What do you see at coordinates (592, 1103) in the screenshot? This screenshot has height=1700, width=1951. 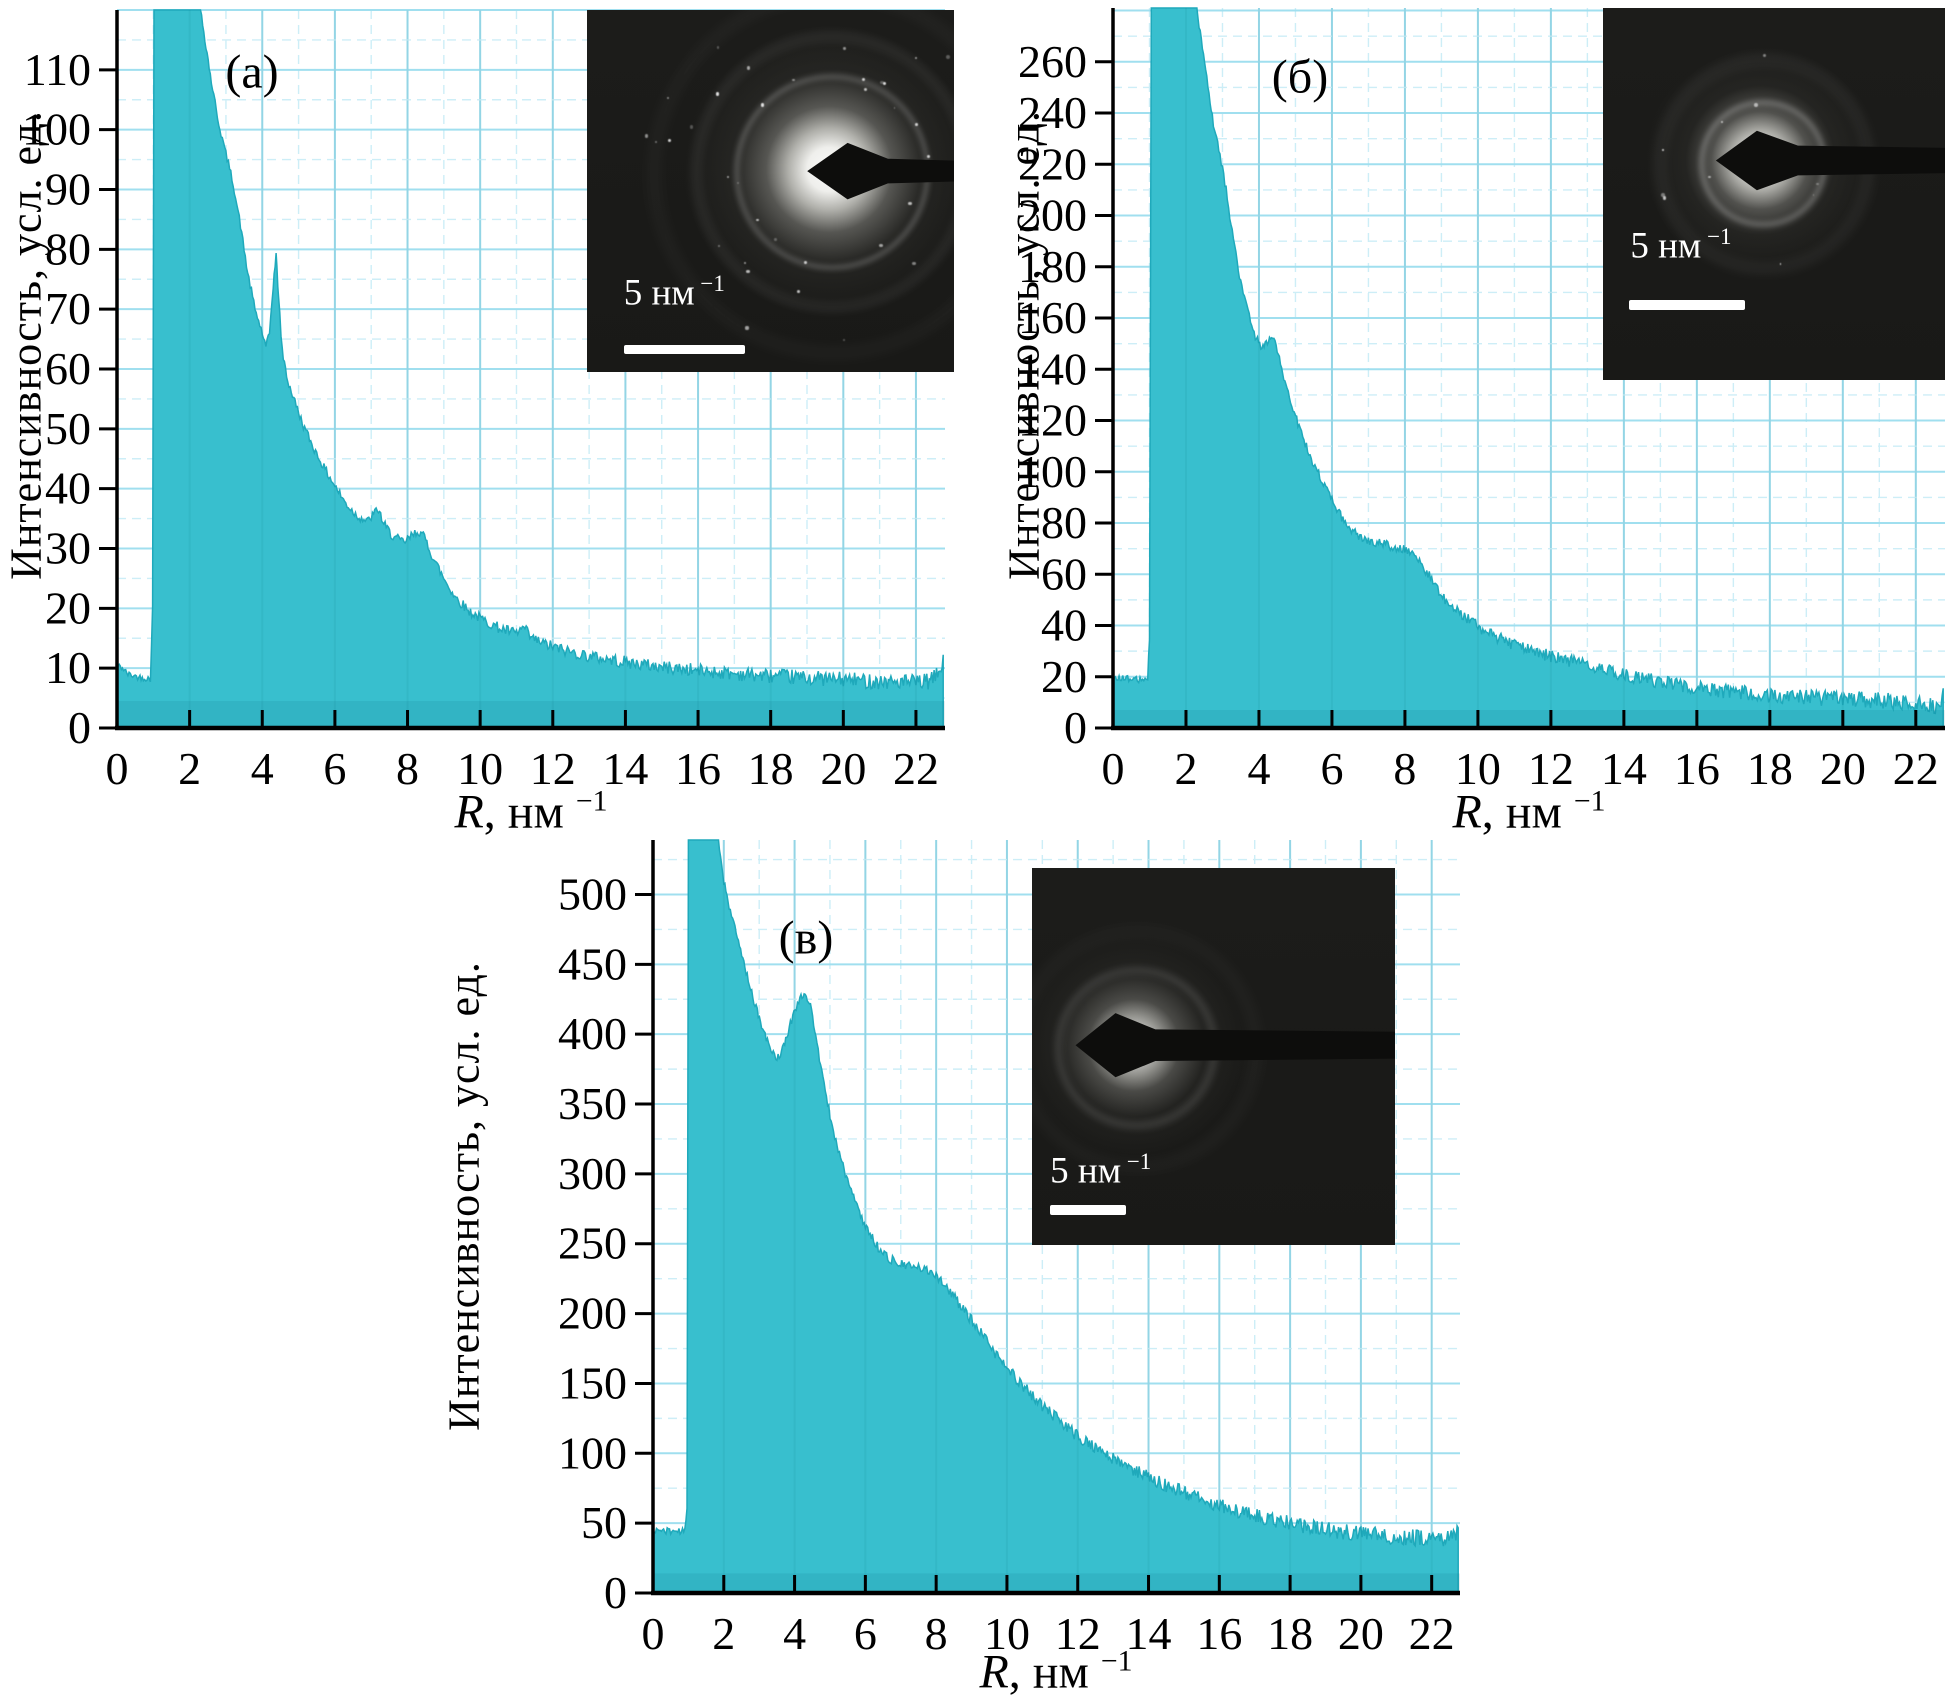 I see `y-tick-label: 350` at bounding box center [592, 1103].